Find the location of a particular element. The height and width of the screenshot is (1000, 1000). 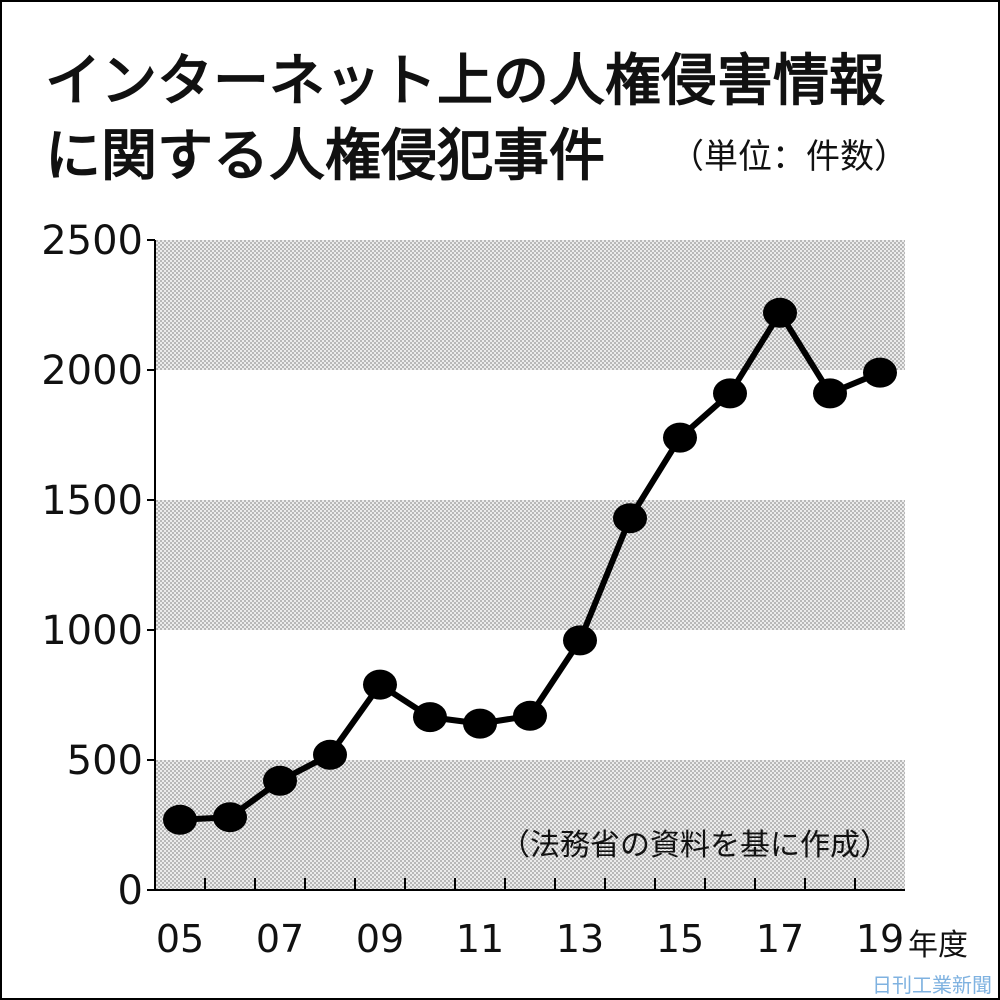

x-tick-label: 19 is located at coordinates (880, 939).